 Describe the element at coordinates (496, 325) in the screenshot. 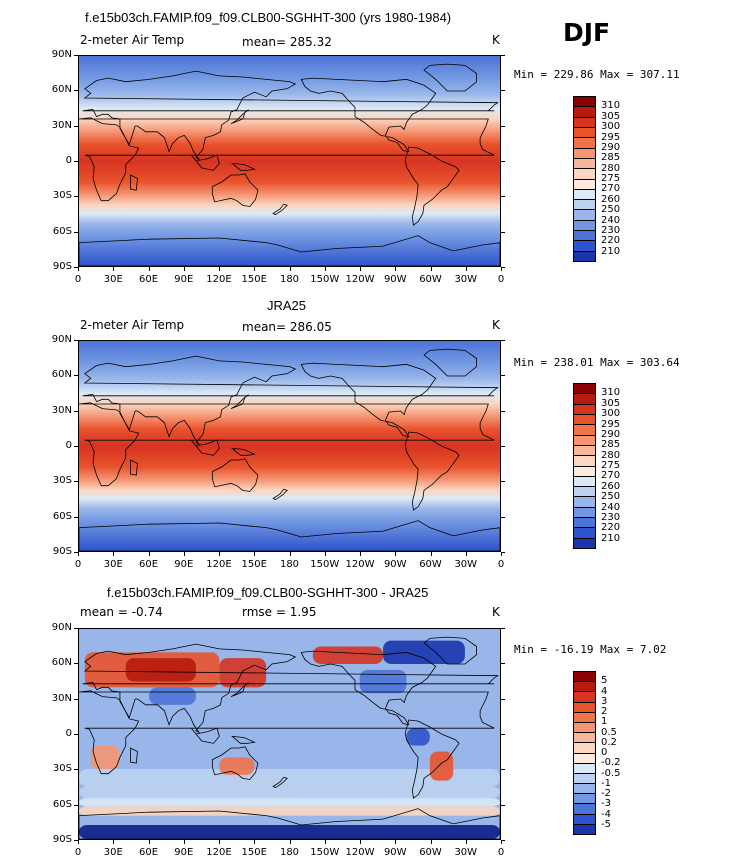

I see `panel2-units: K` at that location.